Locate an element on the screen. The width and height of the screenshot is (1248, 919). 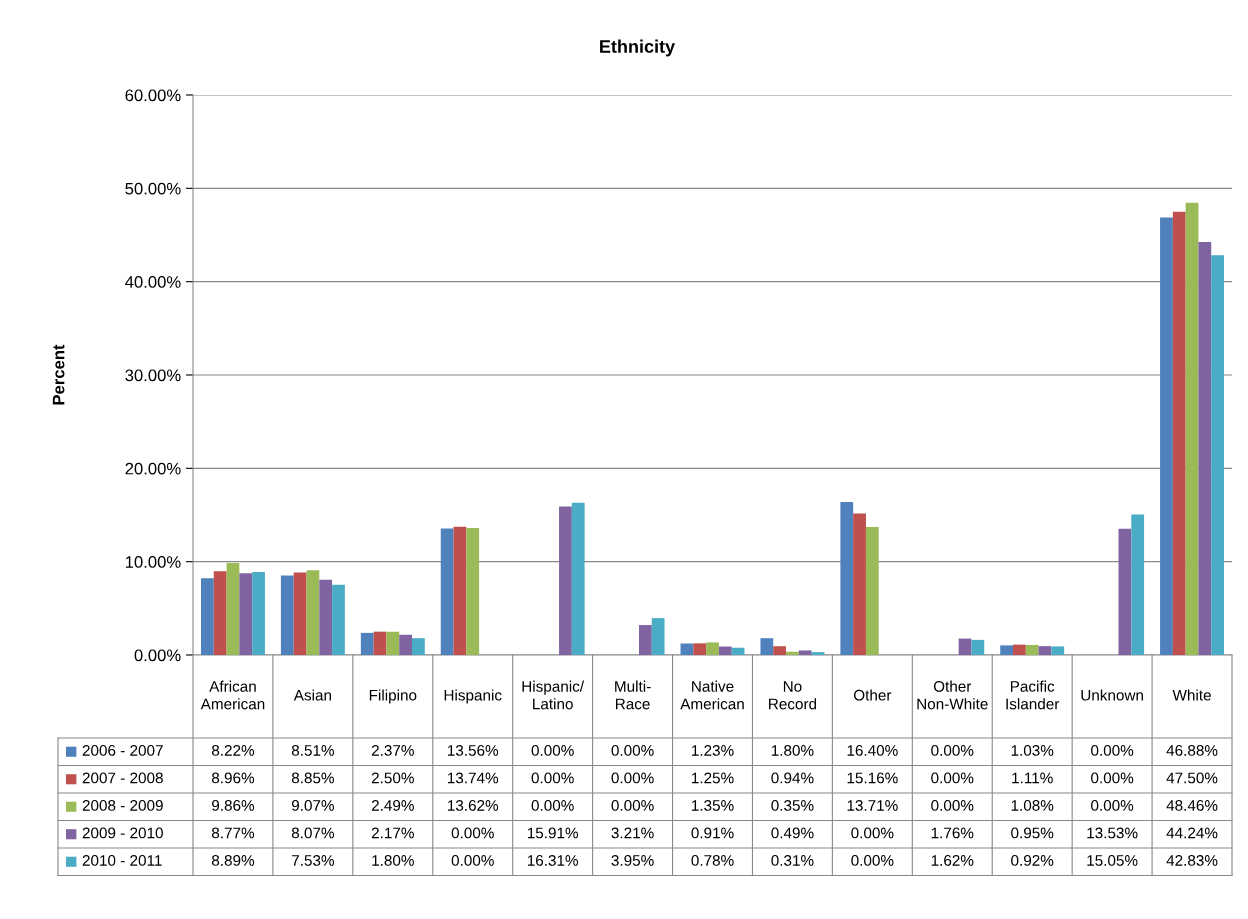
data-label: 8.77% is located at coordinates (233, 833).